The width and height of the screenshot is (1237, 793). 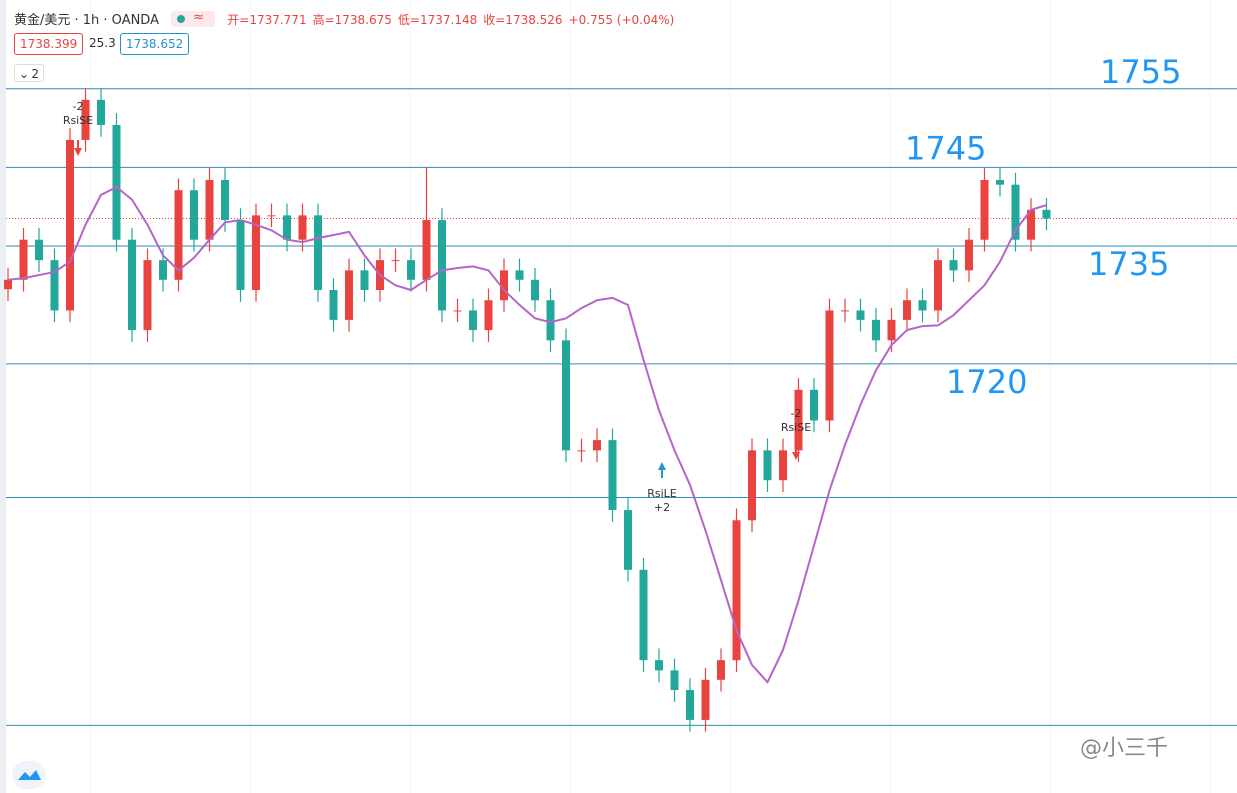 What do you see at coordinates (86, 20) in the screenshot?
I see `symbol: 黄金/美元 · 1h · OANDA` at bounding box center [86, 20].